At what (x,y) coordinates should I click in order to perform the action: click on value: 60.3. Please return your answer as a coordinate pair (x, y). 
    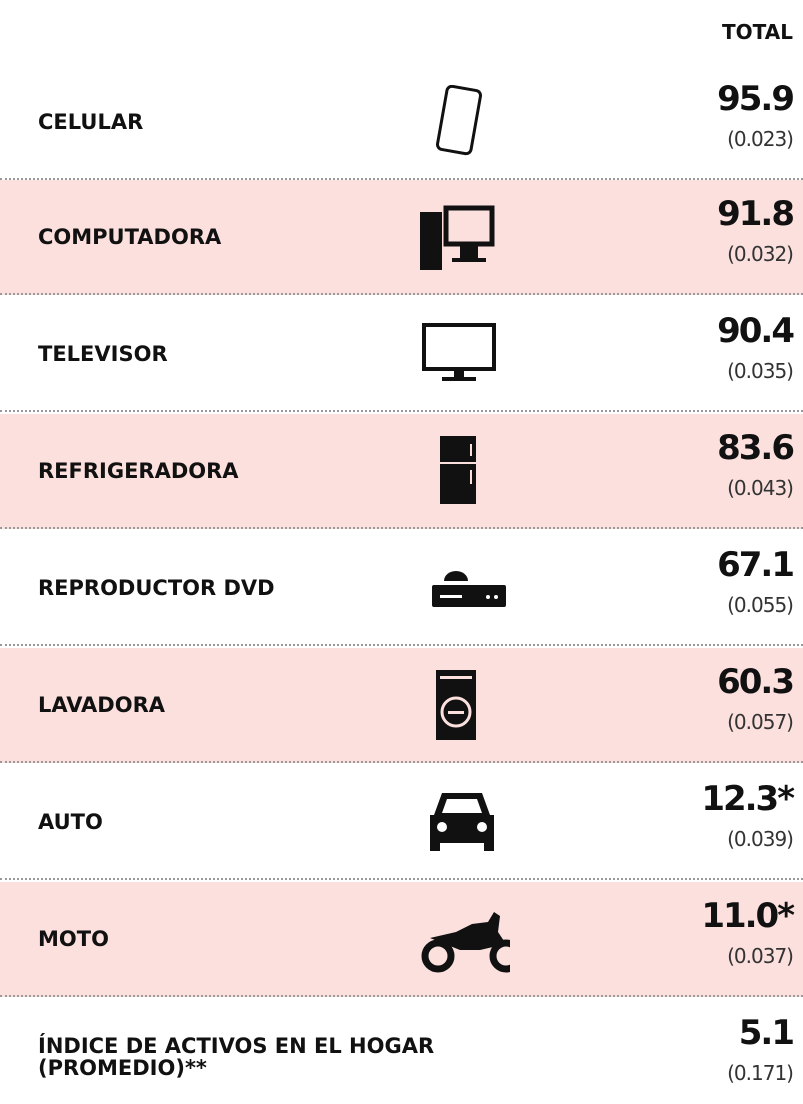
    Looking at the image, I should click on (756, 682).